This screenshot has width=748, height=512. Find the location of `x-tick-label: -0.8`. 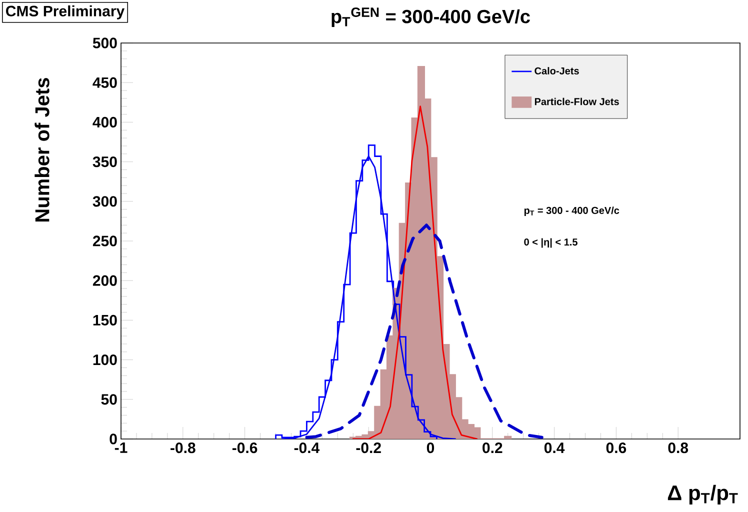

x-tick-label: -0.8 is located at coordinates (183, 448).